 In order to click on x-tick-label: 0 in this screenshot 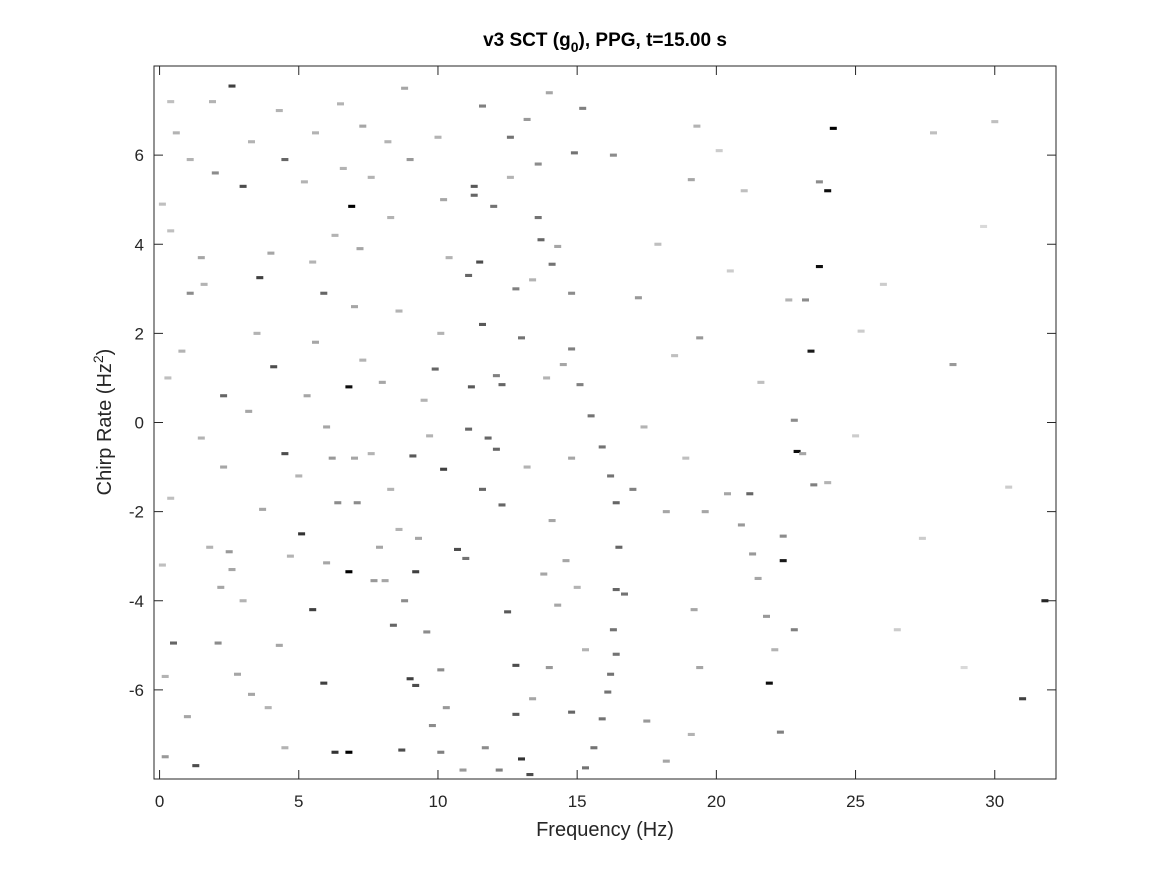, I will do `click(159, 801)`.